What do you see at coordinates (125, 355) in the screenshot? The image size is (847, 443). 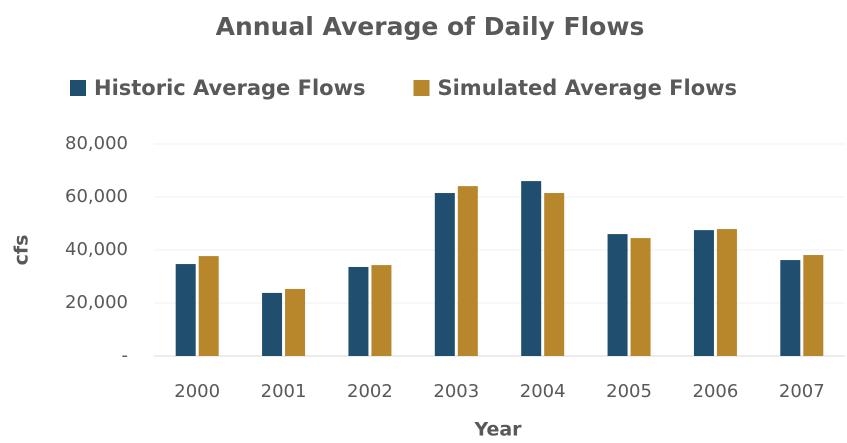 I see `y-tick-label: -` at bounding box center [125, 355].